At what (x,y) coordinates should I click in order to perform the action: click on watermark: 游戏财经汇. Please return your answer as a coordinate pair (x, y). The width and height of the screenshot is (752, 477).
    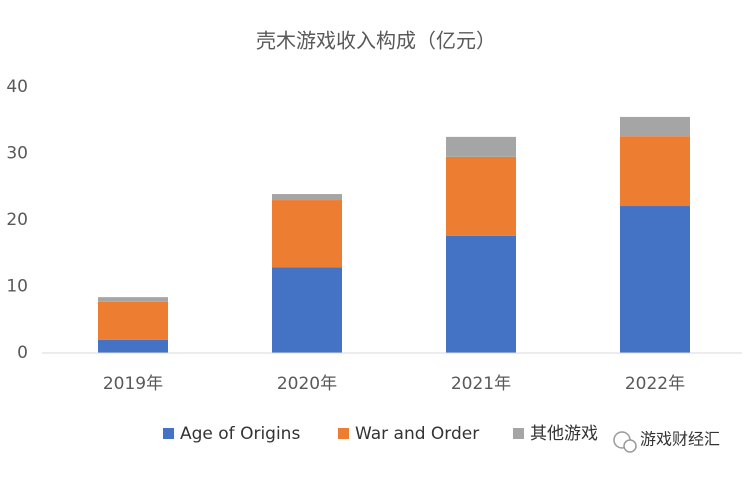
    Looking at the image, I should click on (666, 441).